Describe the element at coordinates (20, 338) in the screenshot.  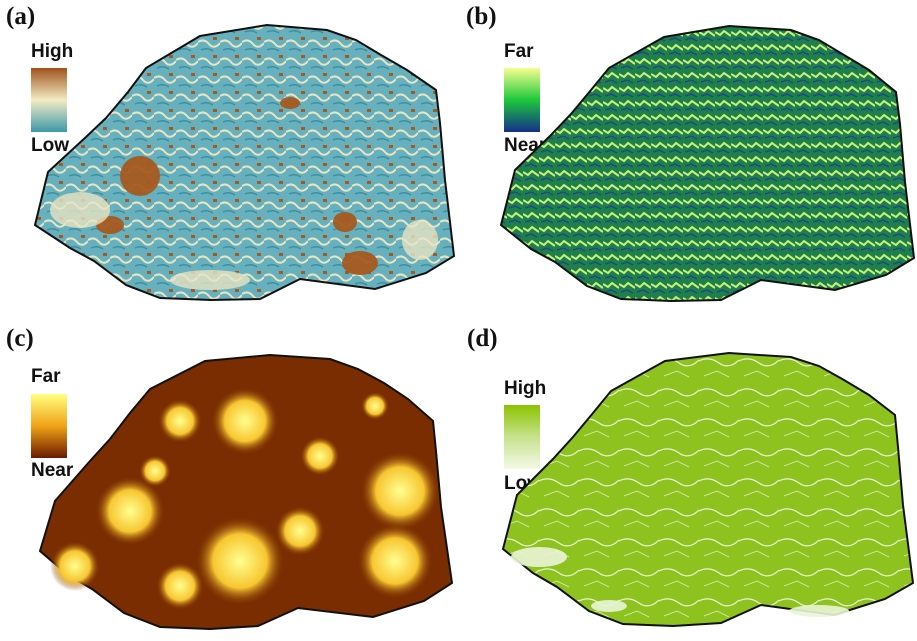
I see `panel-label: (c)` at that location.